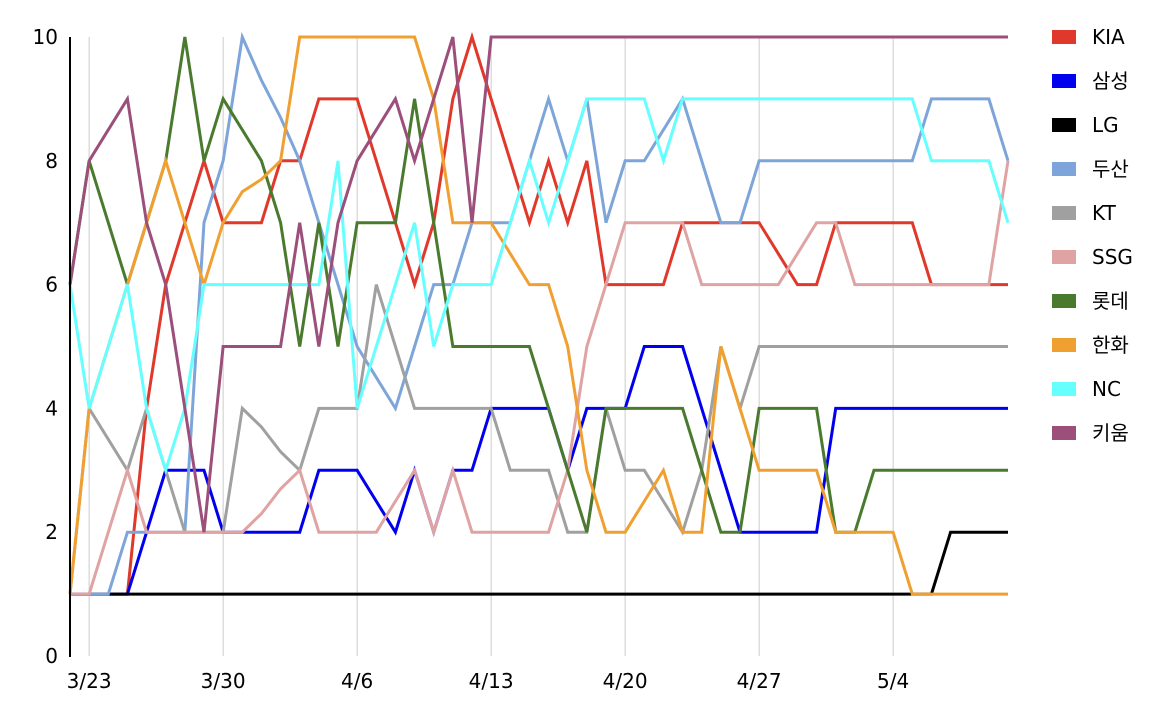  Describe the element at coordinates (357, 681) in the screenshot. I see `x-tick-label-2: 4/6` at that location.